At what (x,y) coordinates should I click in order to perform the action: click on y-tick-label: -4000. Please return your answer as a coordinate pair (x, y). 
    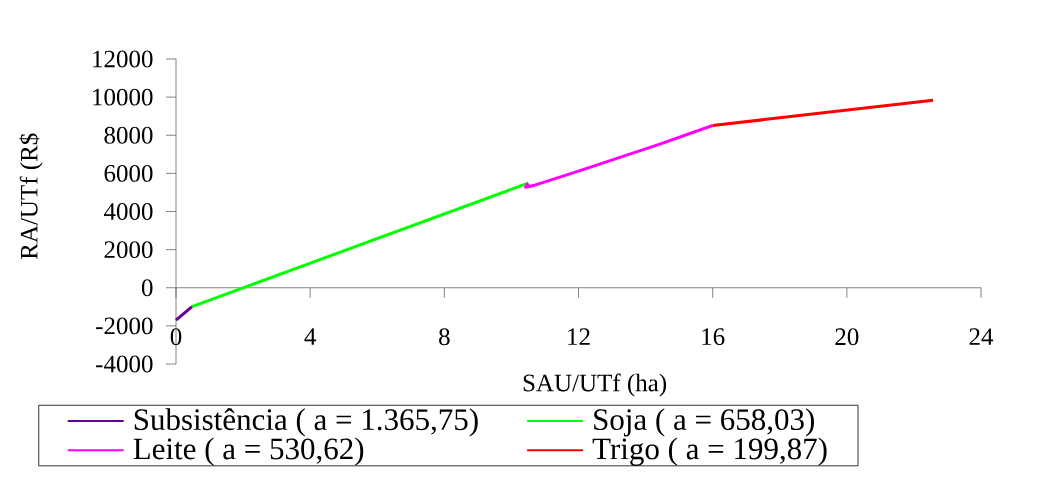
    Looking at the image, I should click on (124, 364).